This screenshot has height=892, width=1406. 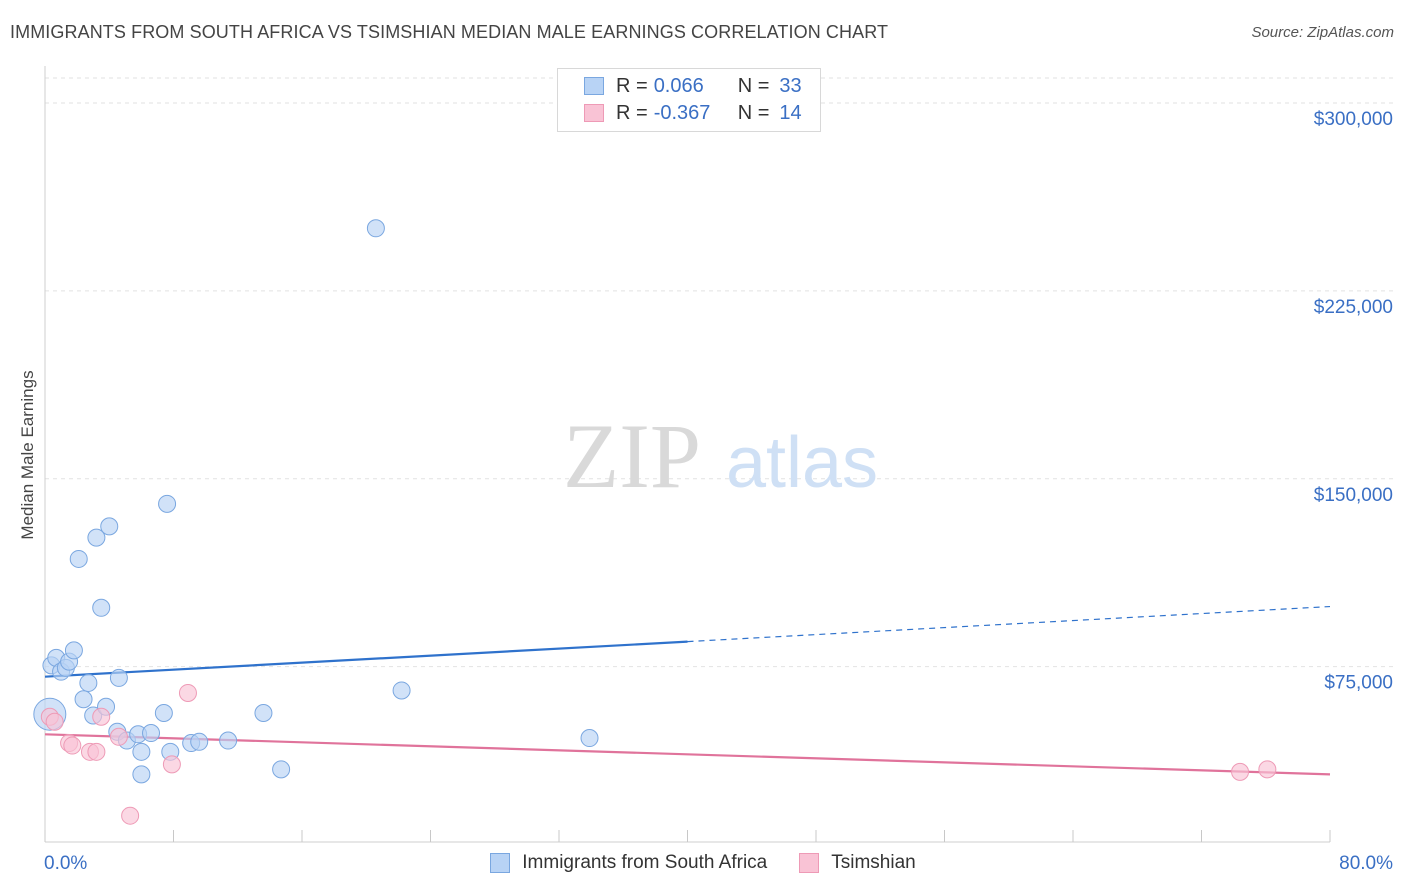 What do you see at coordinates (790, 85) in the screenshot?
I see `legend-n-value: 33` at bounding box center [790, 85].